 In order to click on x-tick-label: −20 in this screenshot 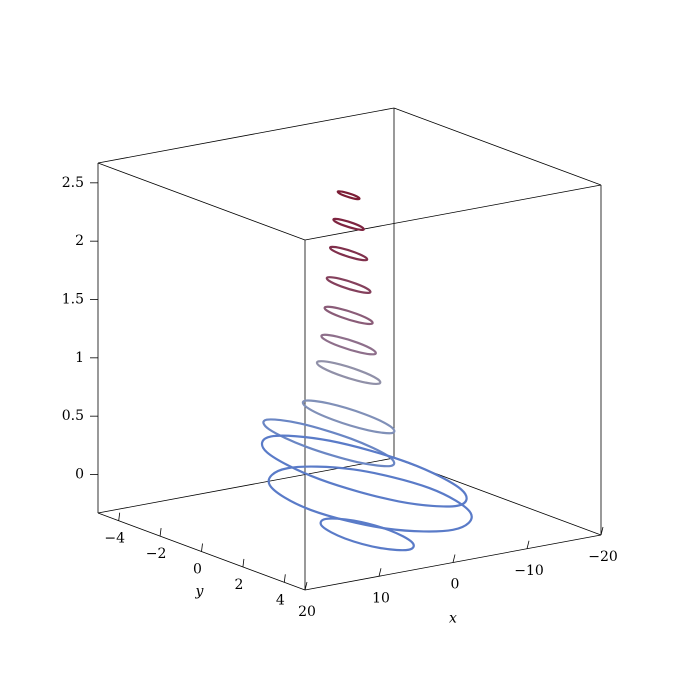, I will do `click(603, 557)`.